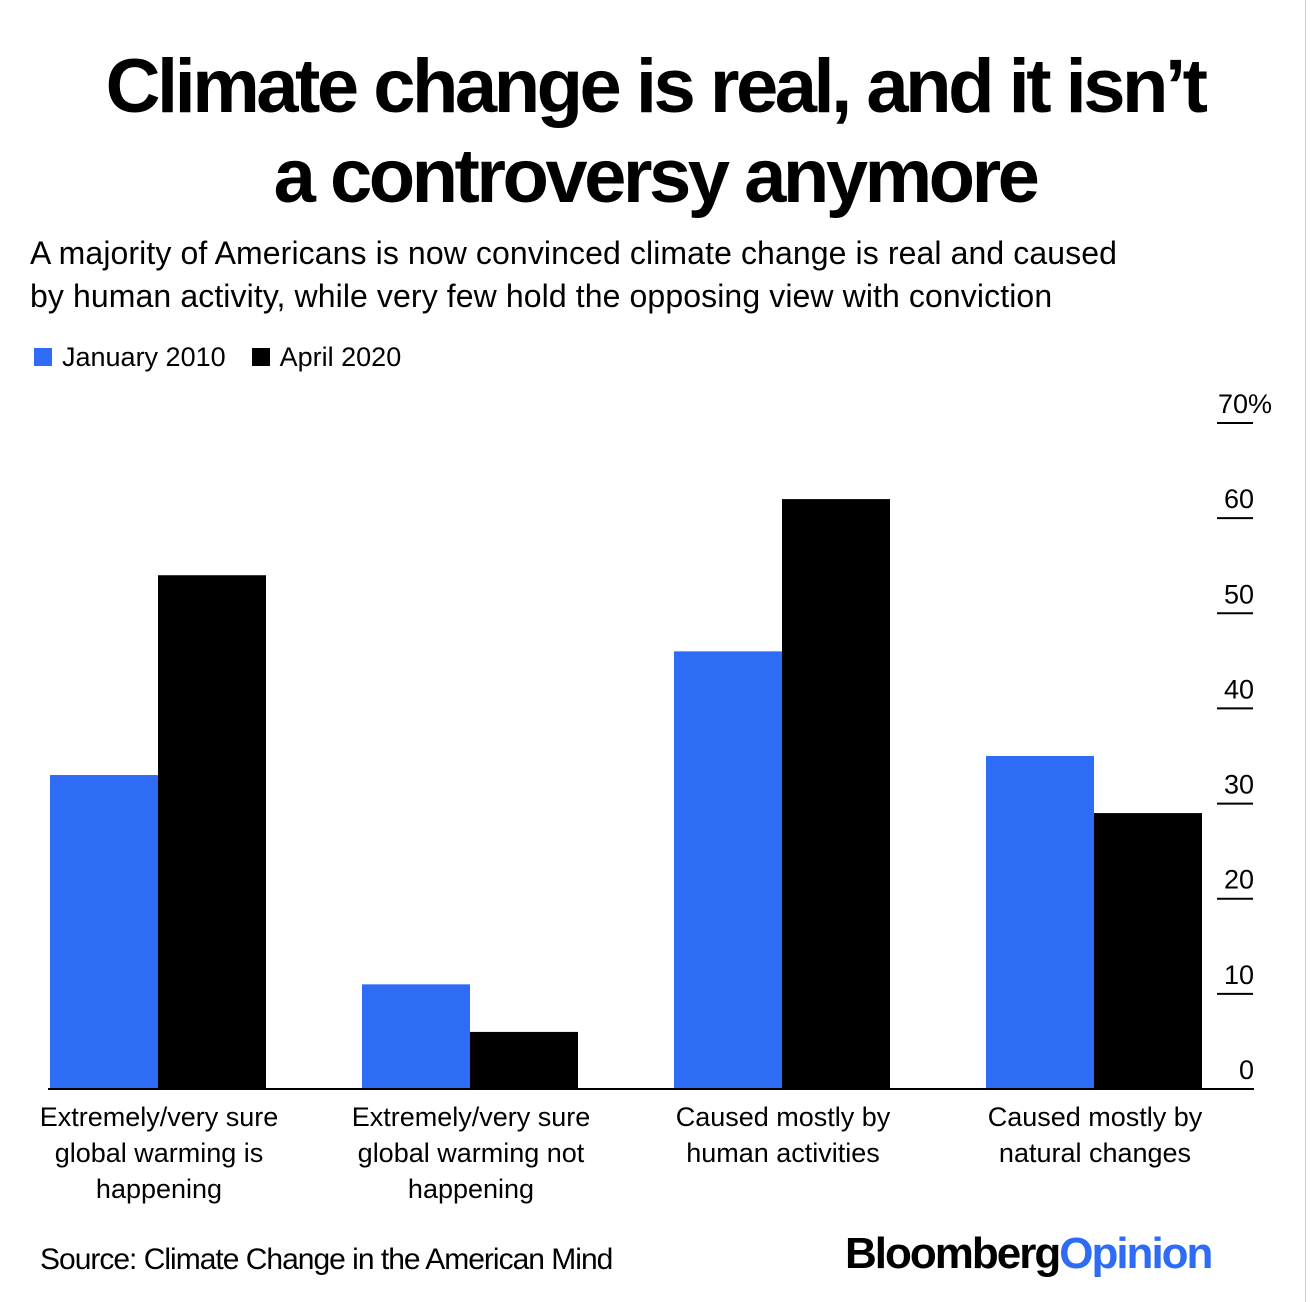  Describe the element at coordinates (1239, 975) in the screenshot. I see `y-tick-label-10: 10` at that location.